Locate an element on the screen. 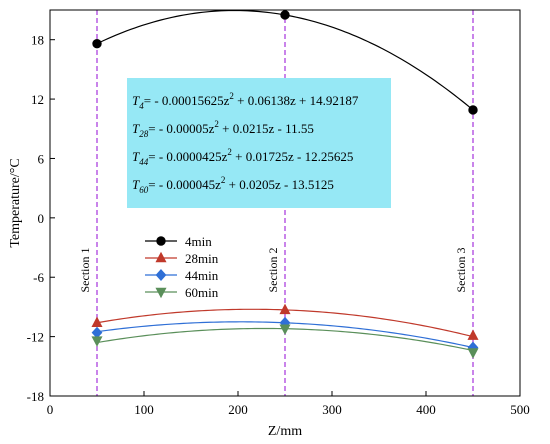  legend-marker-28min is located at coordinates (161, 257).